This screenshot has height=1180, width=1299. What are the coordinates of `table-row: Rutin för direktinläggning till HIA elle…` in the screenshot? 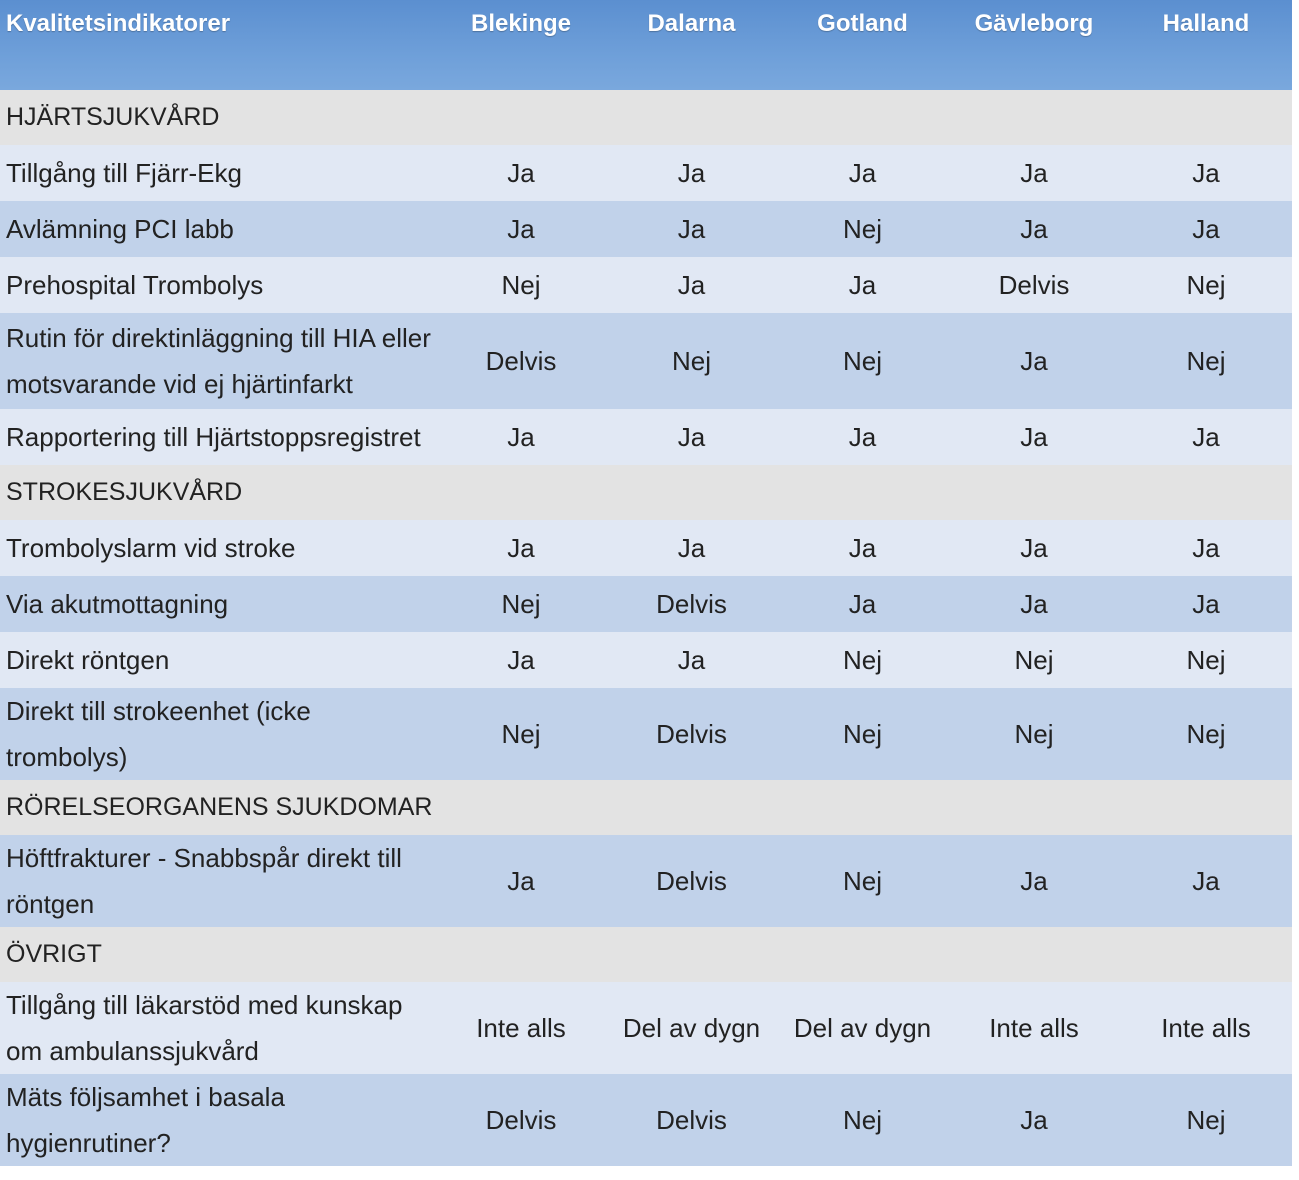 It's located at (646, 361).